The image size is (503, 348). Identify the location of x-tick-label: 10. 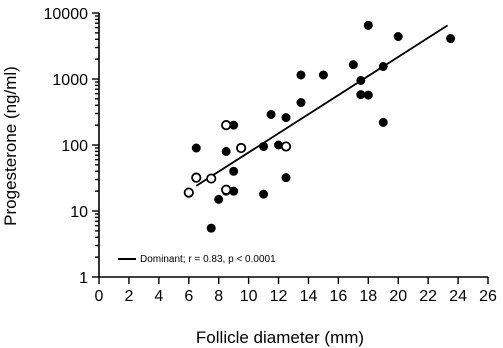
(249, 296).